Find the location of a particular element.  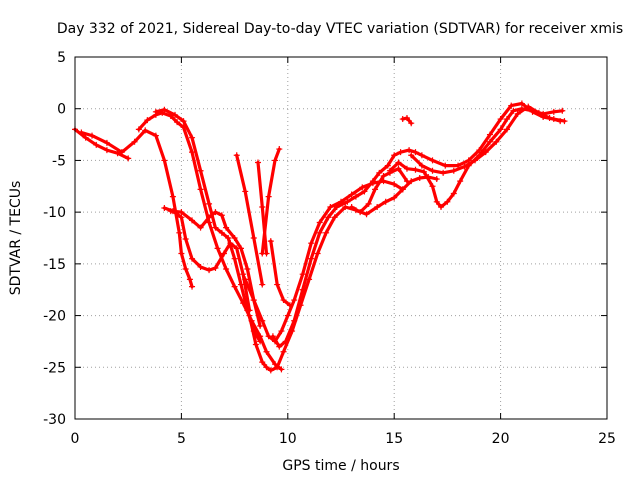

x-tick-label: 20 is located at coordinates (501, 439).